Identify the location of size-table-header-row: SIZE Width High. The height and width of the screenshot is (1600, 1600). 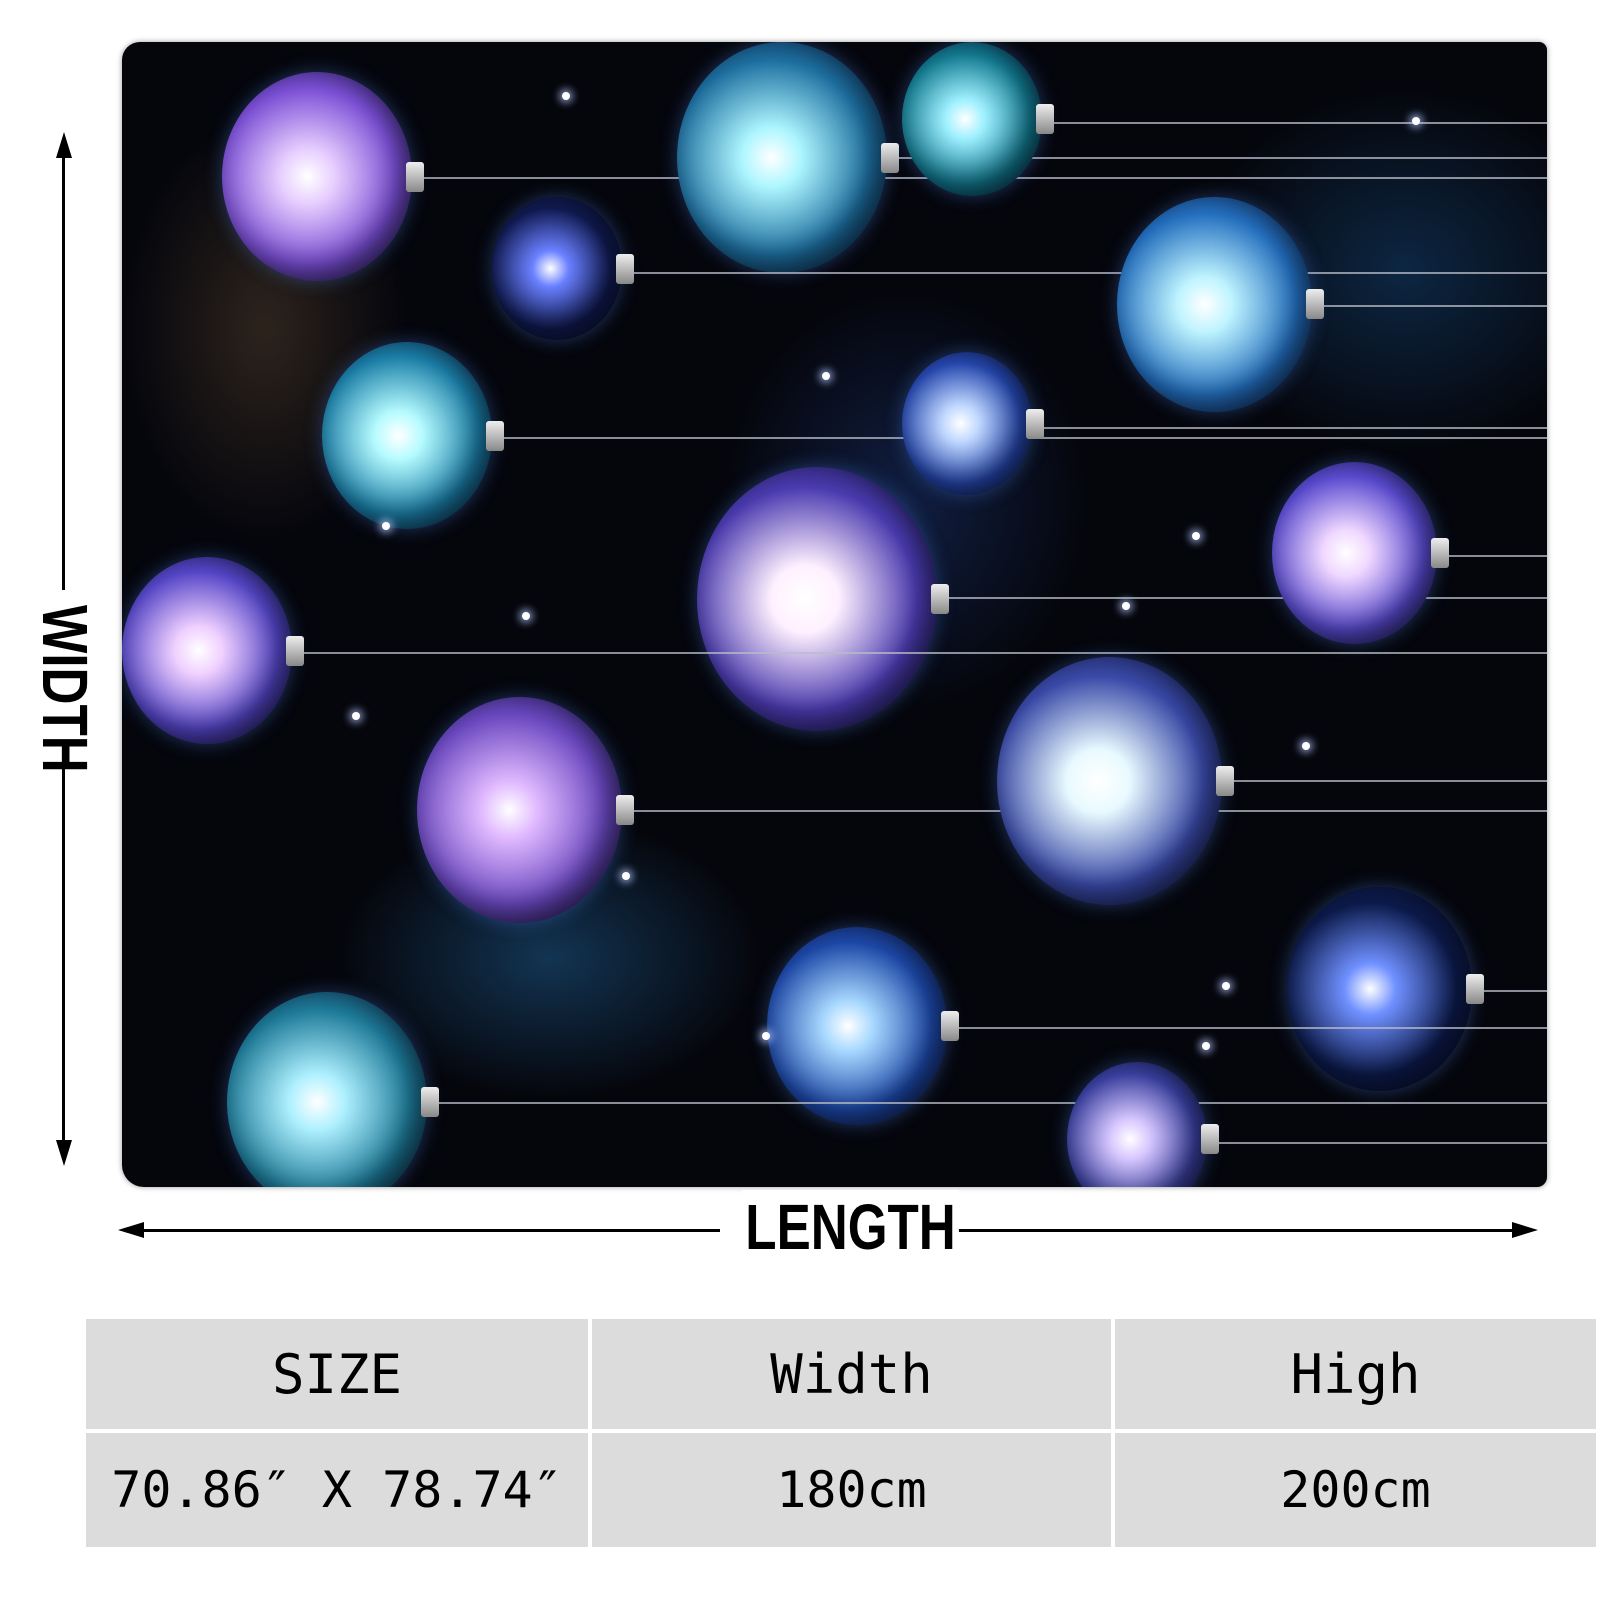
(841, 1374).